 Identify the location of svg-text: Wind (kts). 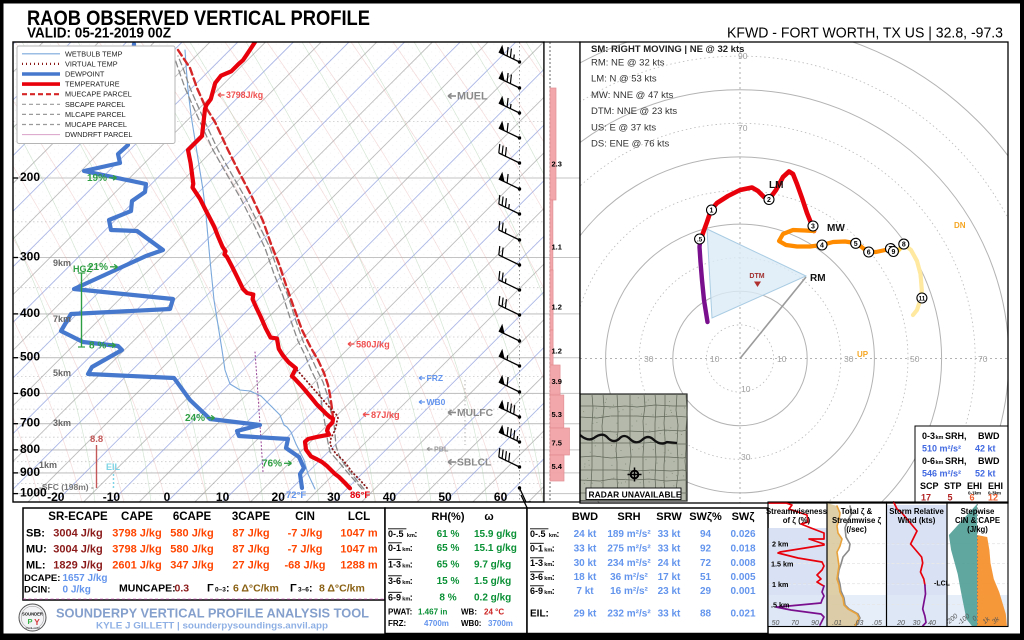
(917, 520).